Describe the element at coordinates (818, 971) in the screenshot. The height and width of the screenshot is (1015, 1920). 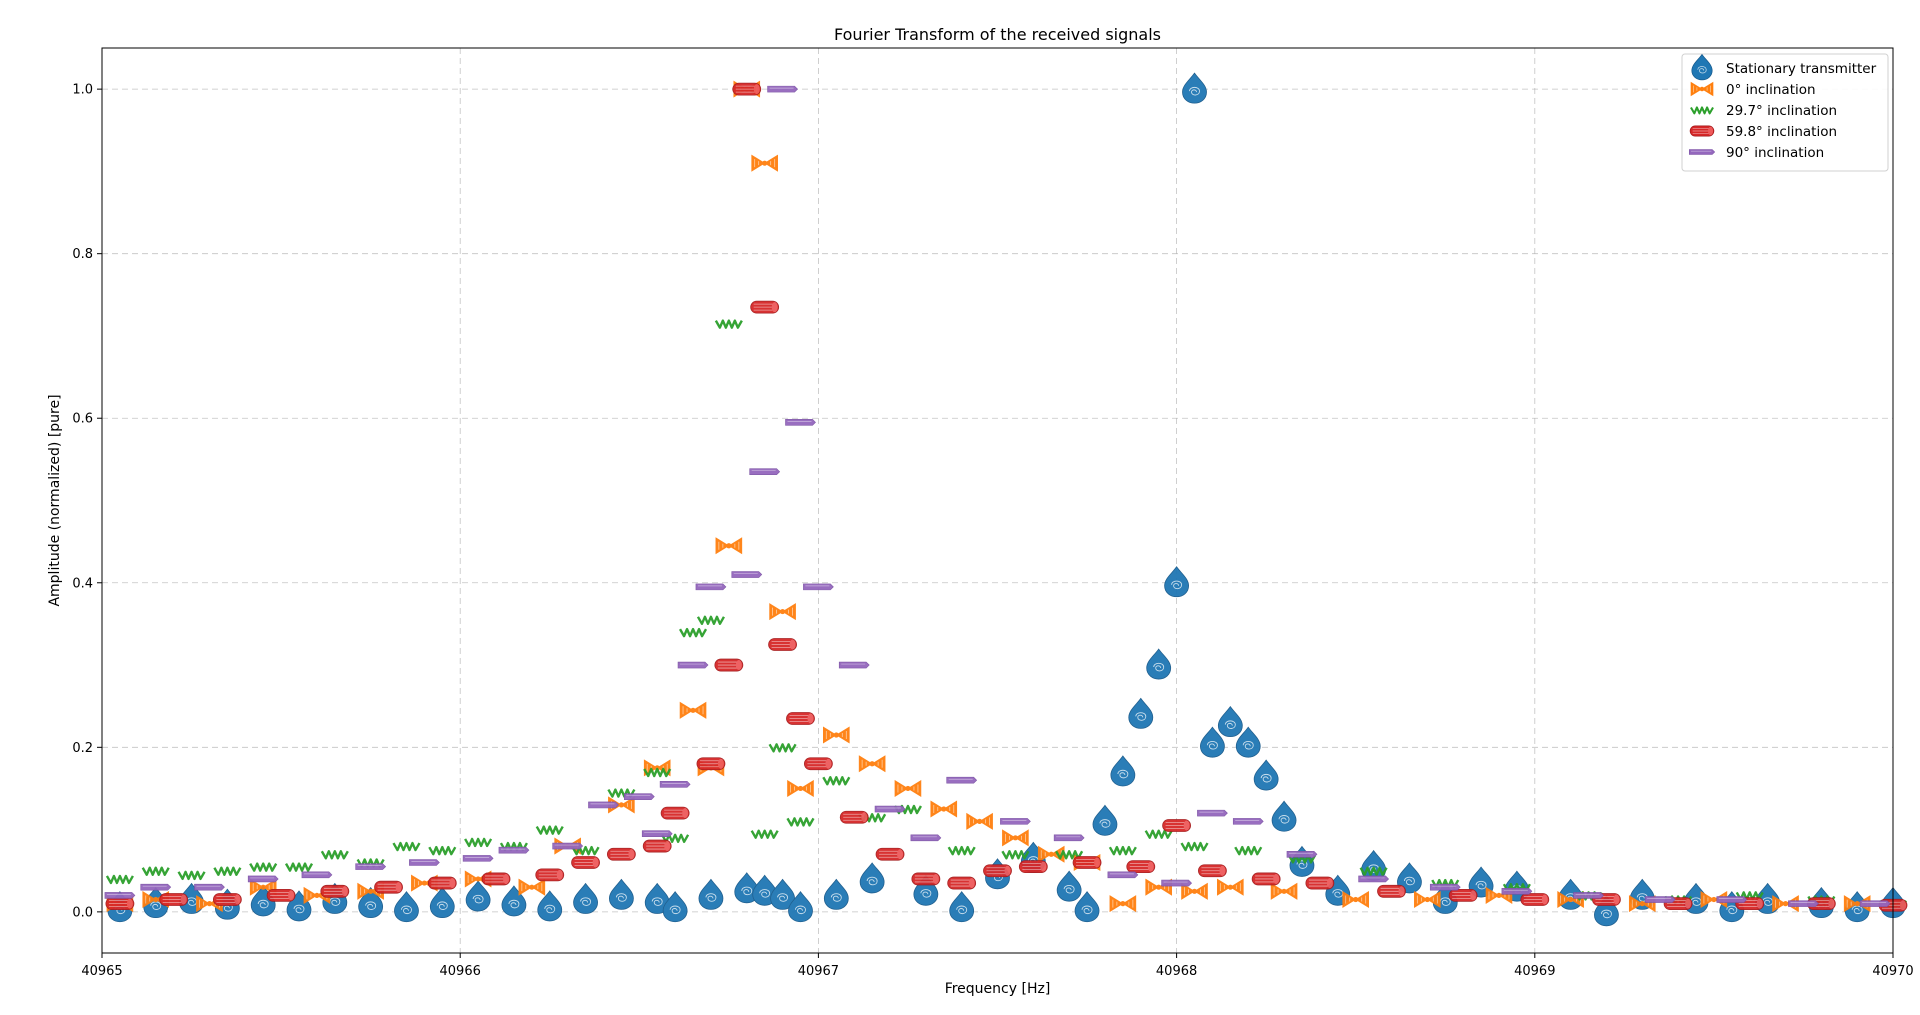
I see `x-tick-label: 40967` at that location.